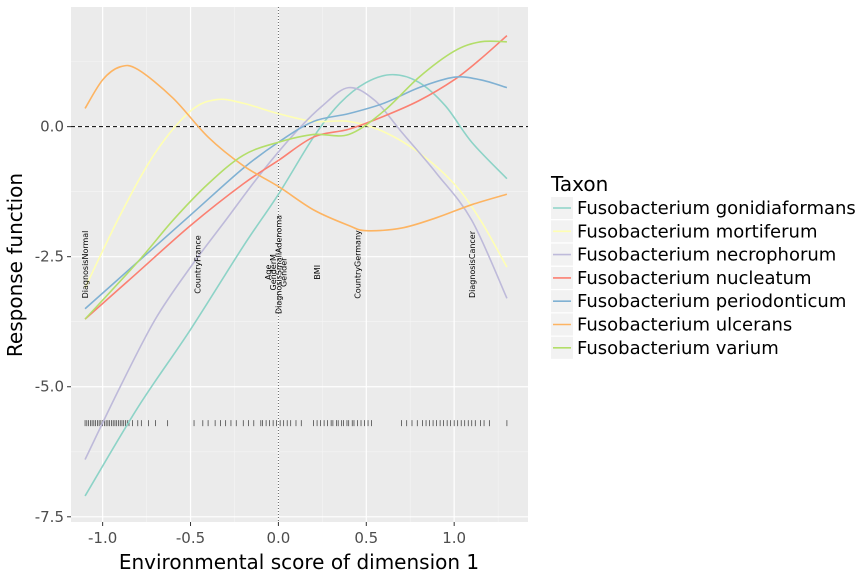  What do you see at coordinates (366, 538) in the screenshot?
I see `x-tick-label: 0.5` at bounding box center [366, 538].